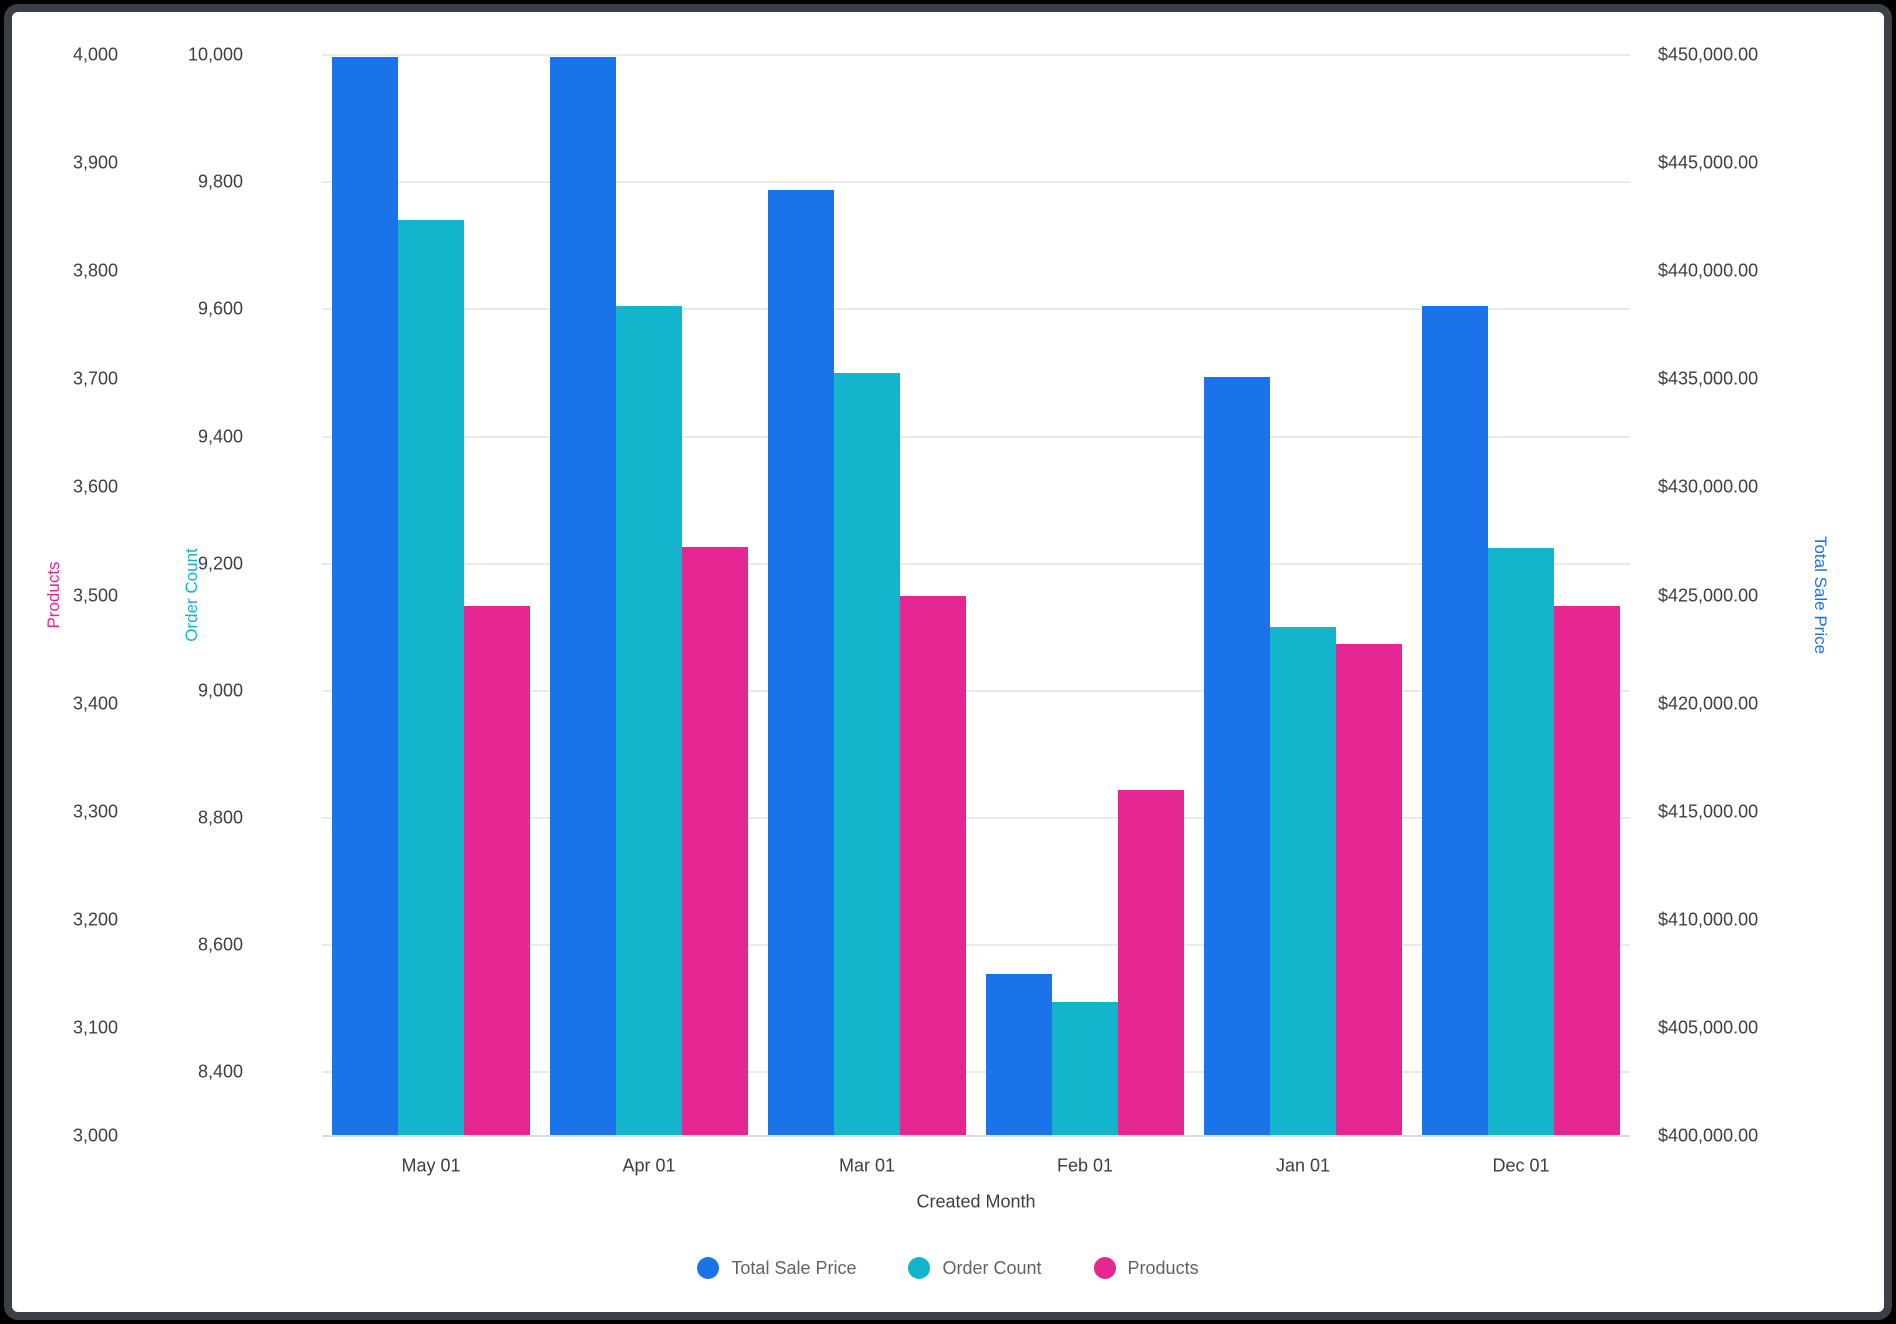 This screenshot has height=1324, width=1896. What do you see at coordinates (992, 1267) in the screenshot?
I see `legend-label: Order Count` at bounding box center [992, 1267].